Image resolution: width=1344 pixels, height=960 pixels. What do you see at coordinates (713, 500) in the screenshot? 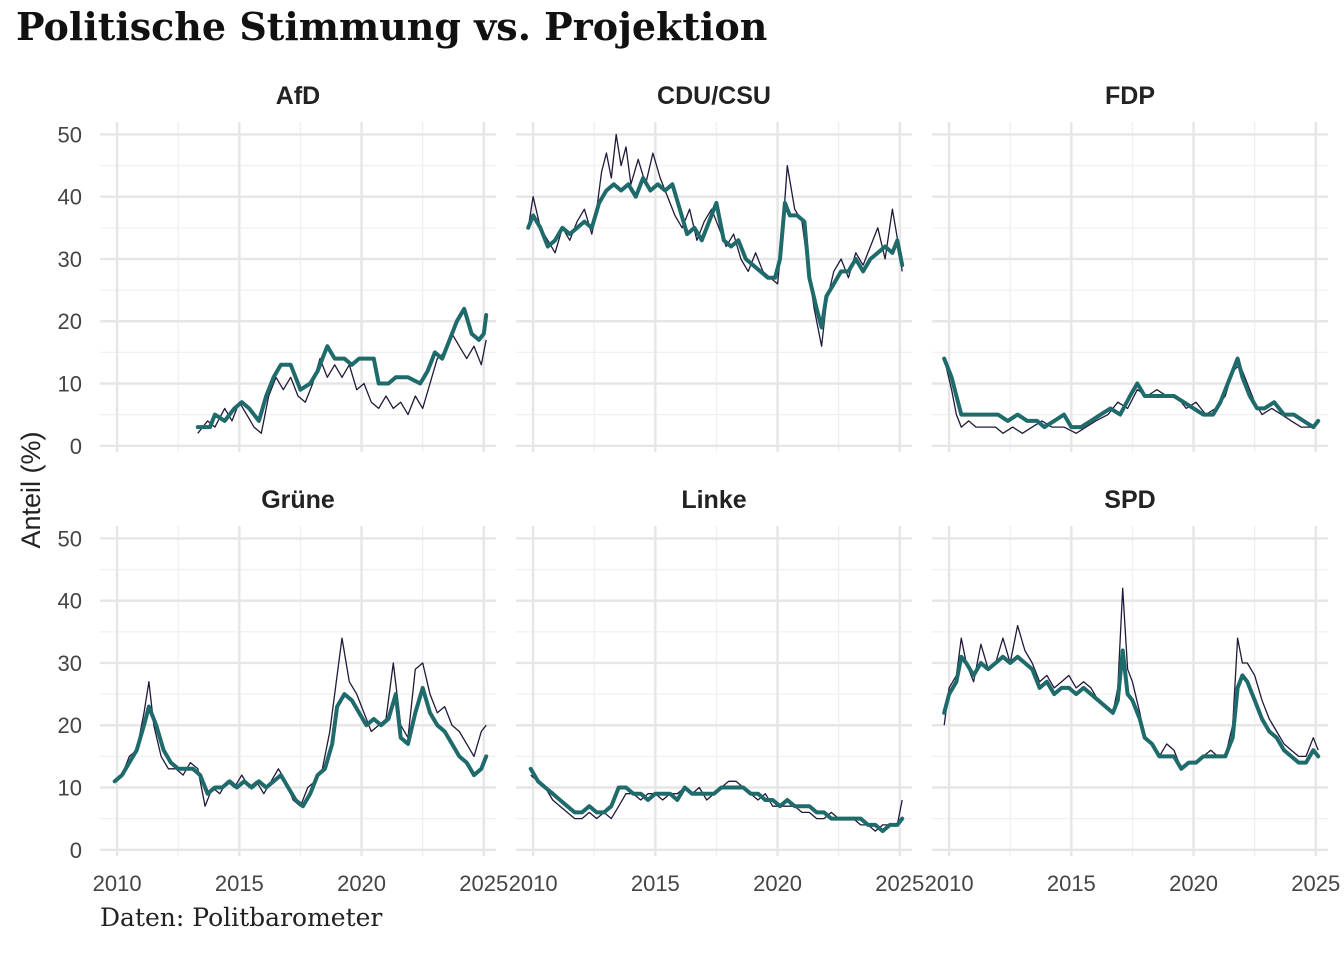
I see `facet-label: Linke` at bounding box center [713, 500].